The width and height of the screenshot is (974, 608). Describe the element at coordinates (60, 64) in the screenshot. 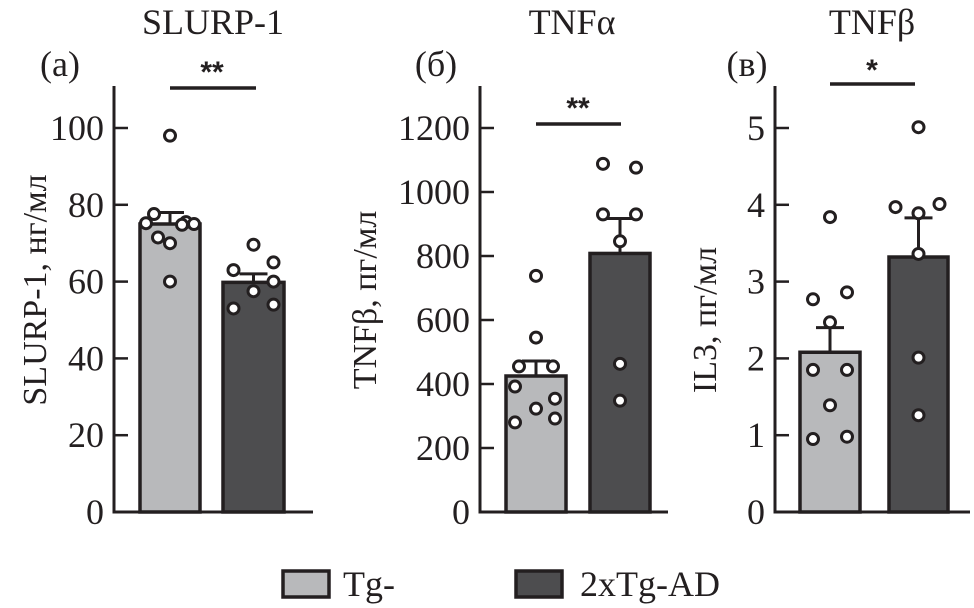

I see `panel-label: (a)` at that location.